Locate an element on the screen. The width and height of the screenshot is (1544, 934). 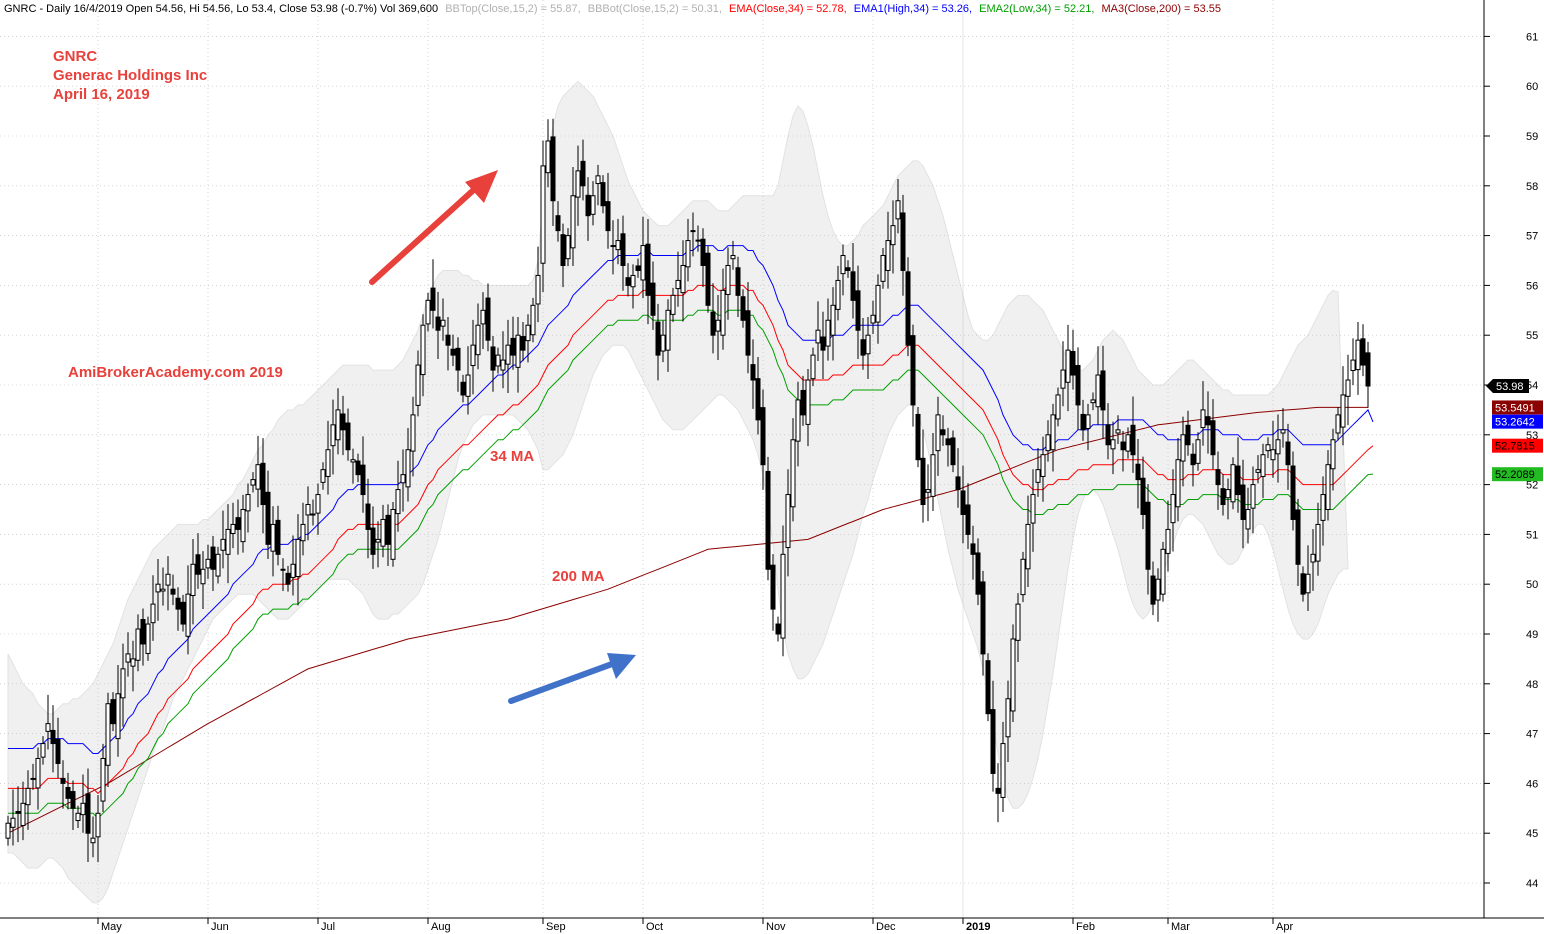
value-tags: 53.98 53.5491 53.2642 52.7815 52.2089 is located at coordinates (1514, 430).